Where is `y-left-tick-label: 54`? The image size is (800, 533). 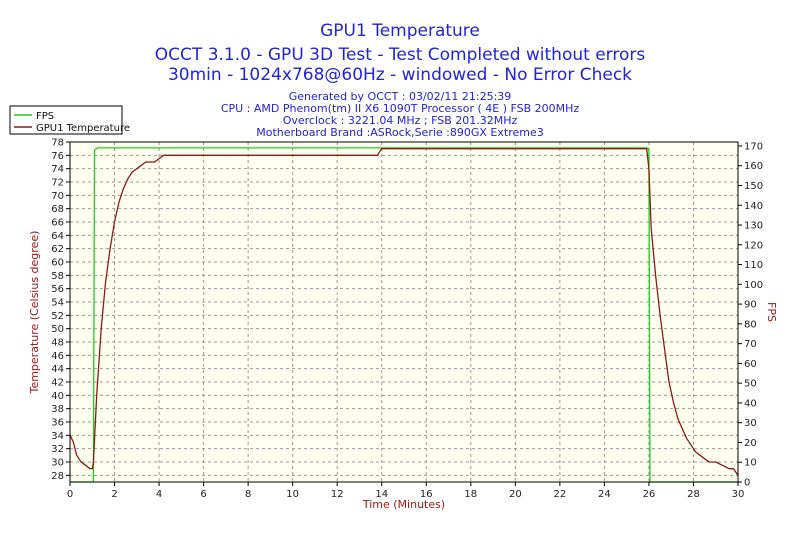 y-left-tick-label: 54 is located at coordinates (57, 303).